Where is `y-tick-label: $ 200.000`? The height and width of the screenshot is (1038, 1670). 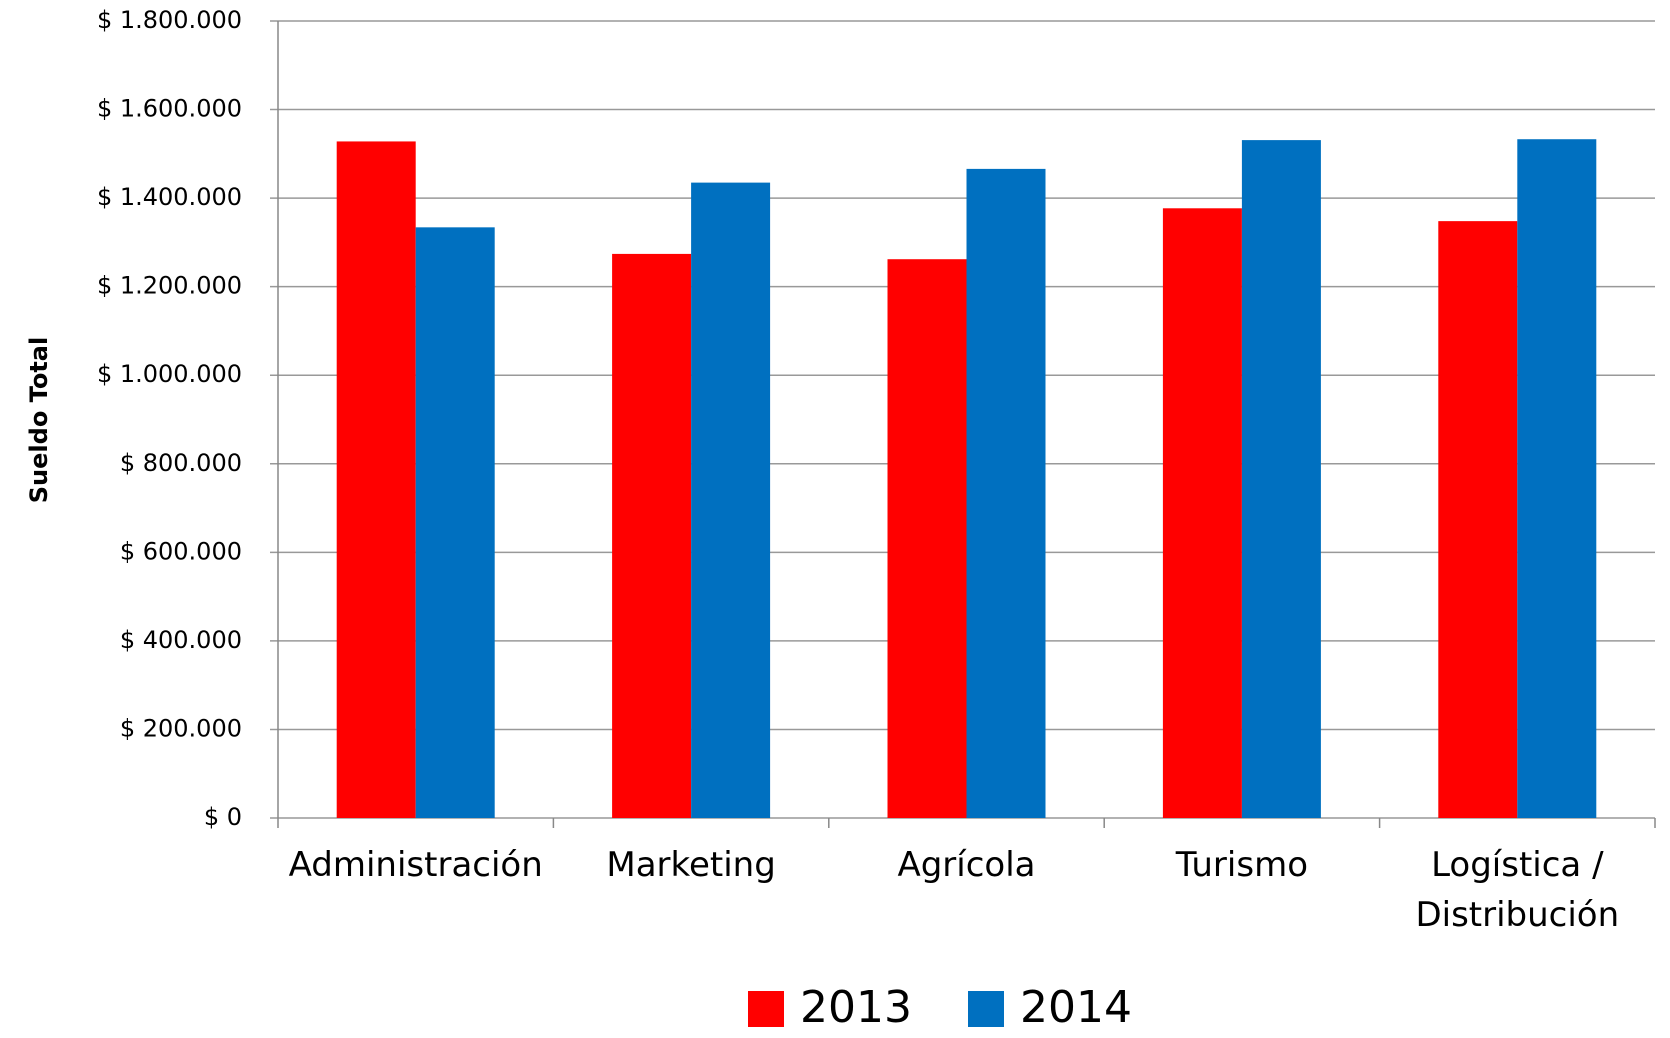 y-tick-label: $ 200.000 is located at coordinates (181, 728).